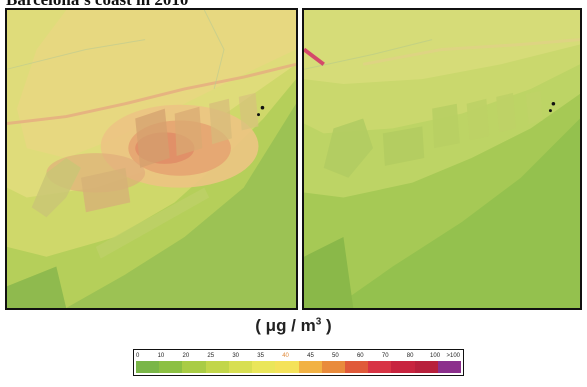 Image resolution: width=587 pixels, height=387 pixels. I want to click on figure-title: Barcelona's coast in 2010, so click(97, 5).